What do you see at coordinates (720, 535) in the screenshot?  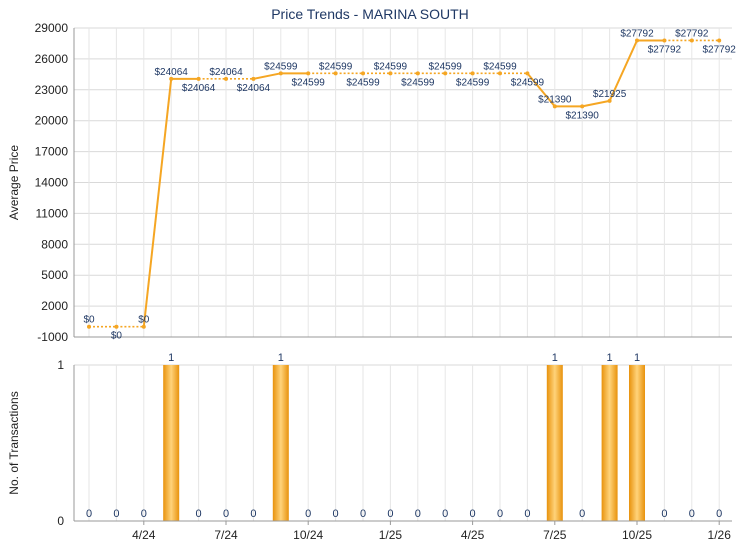 I see `x-tick-label: 1/26` at bounding box center [720, 535].